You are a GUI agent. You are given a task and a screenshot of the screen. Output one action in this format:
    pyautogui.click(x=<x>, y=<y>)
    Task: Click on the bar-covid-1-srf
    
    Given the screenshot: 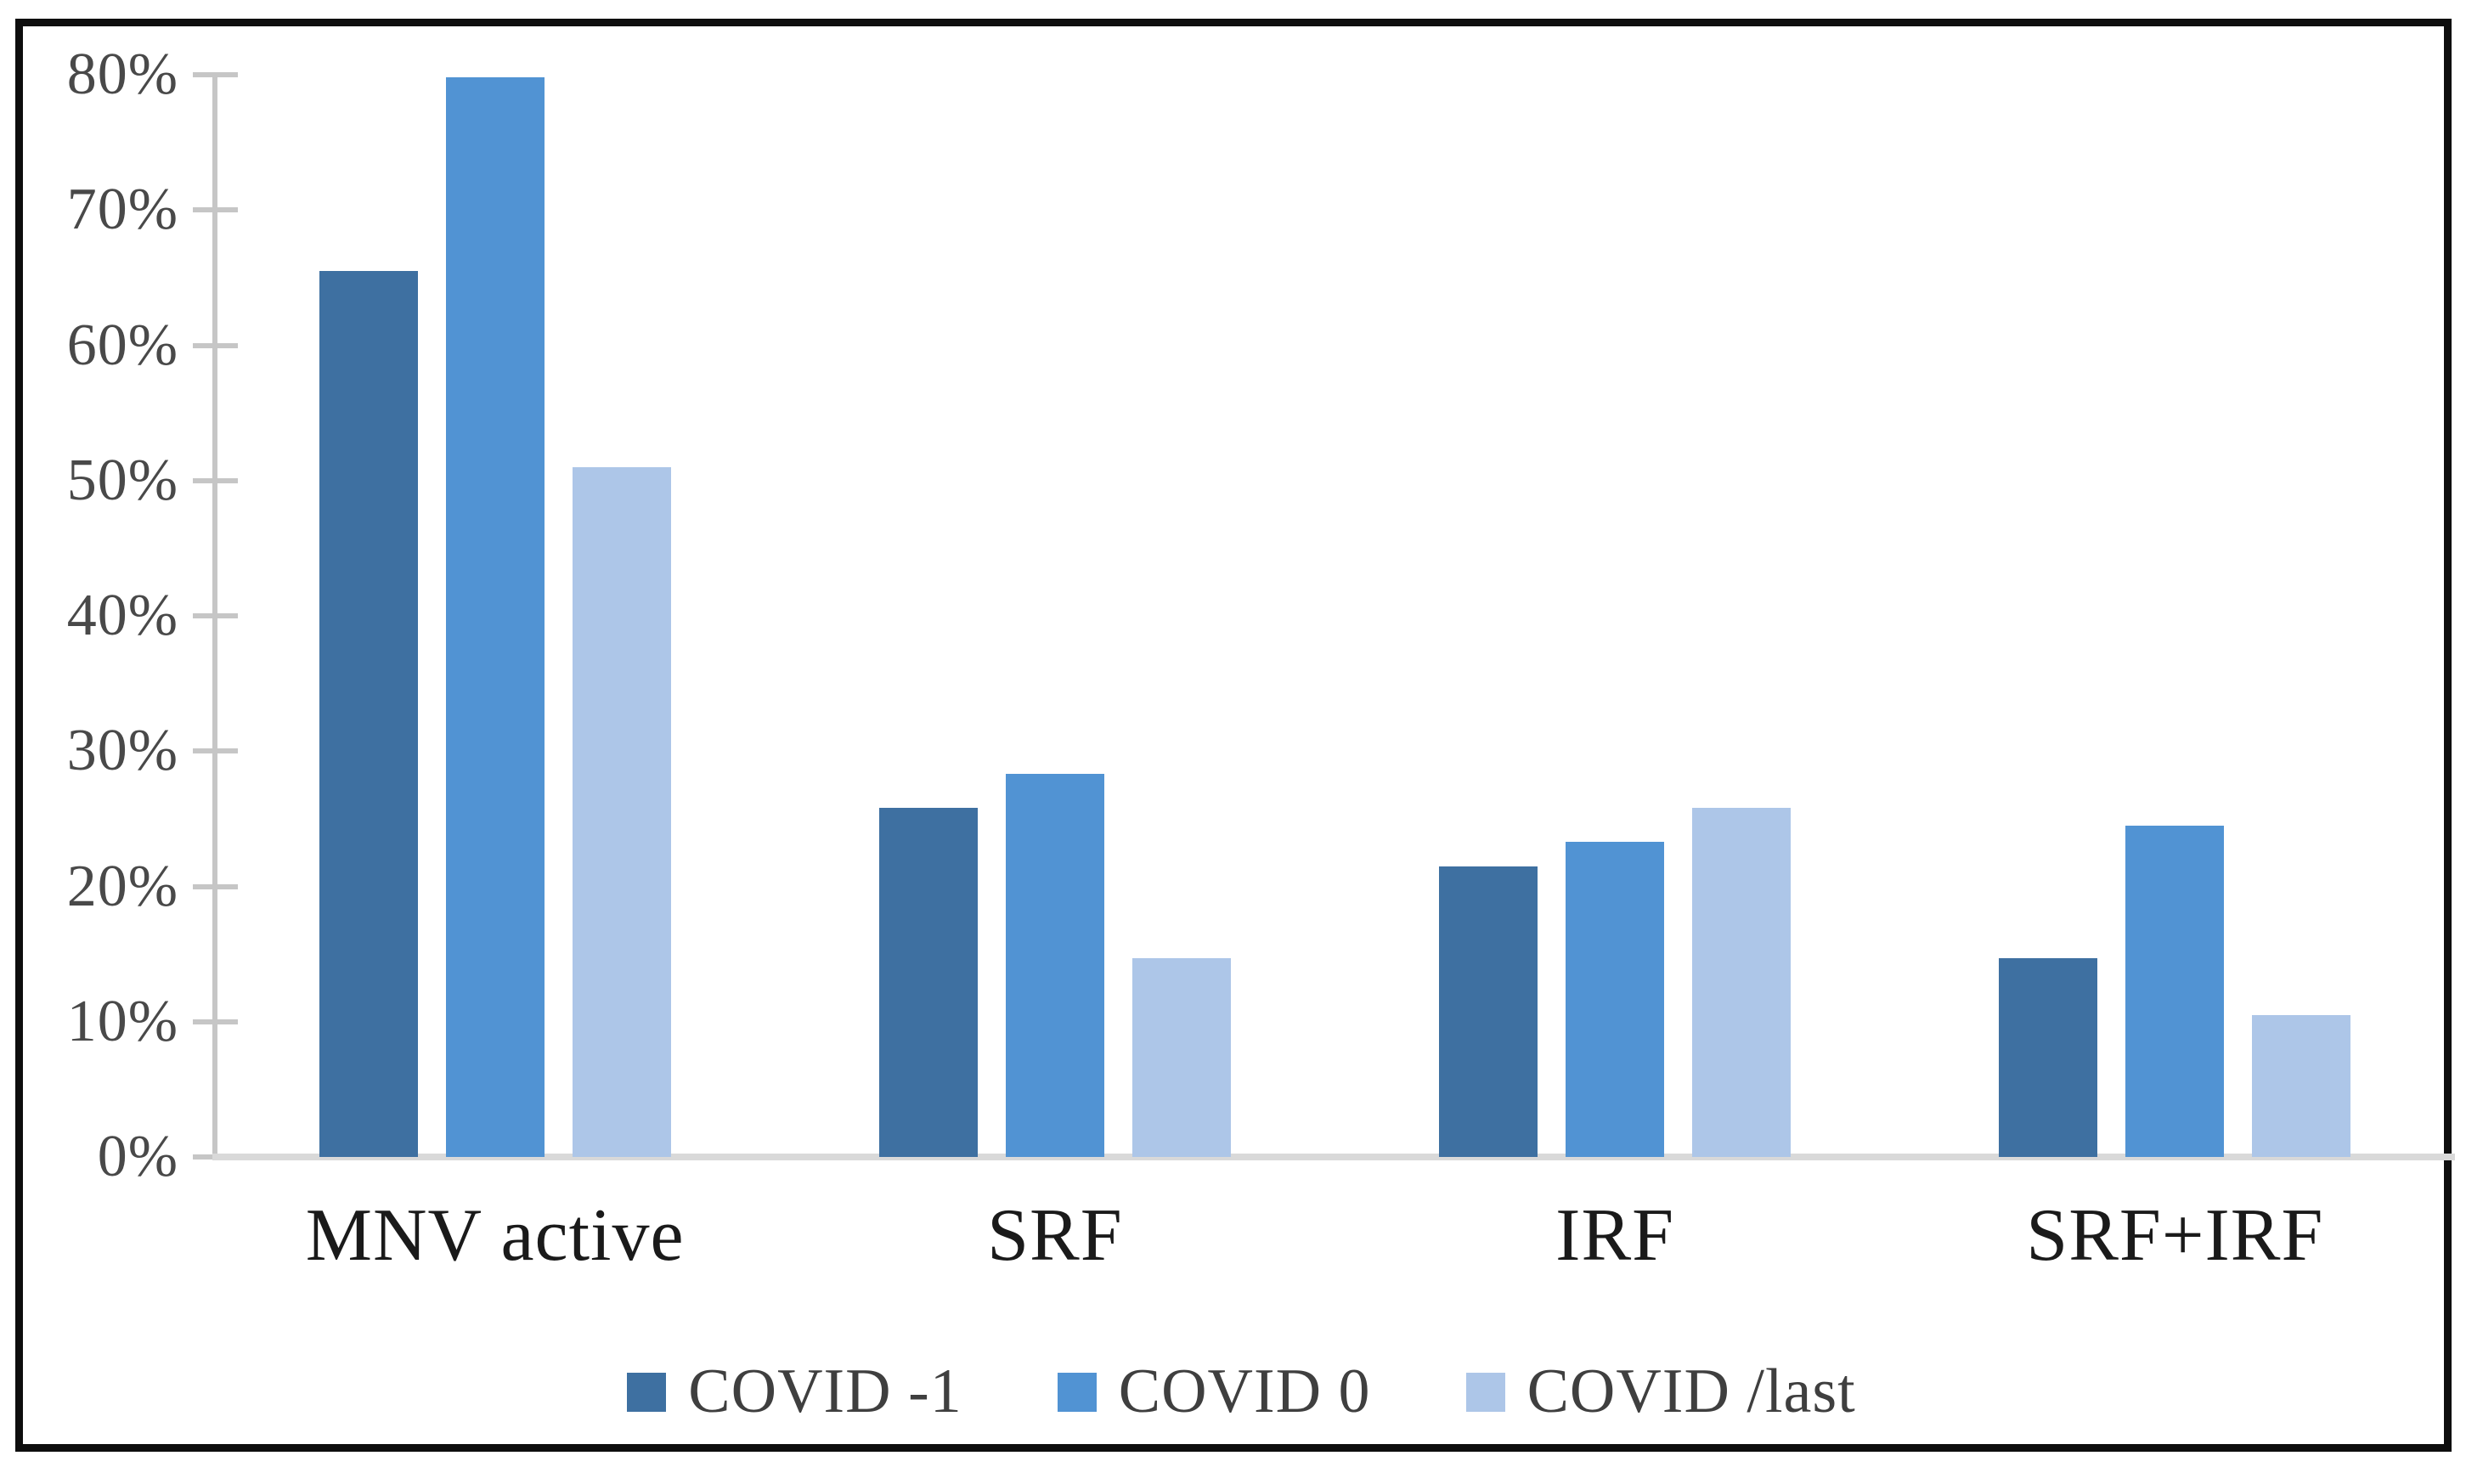 What is the action you would take?
    pyautogui.click(x=928, y=982)
    